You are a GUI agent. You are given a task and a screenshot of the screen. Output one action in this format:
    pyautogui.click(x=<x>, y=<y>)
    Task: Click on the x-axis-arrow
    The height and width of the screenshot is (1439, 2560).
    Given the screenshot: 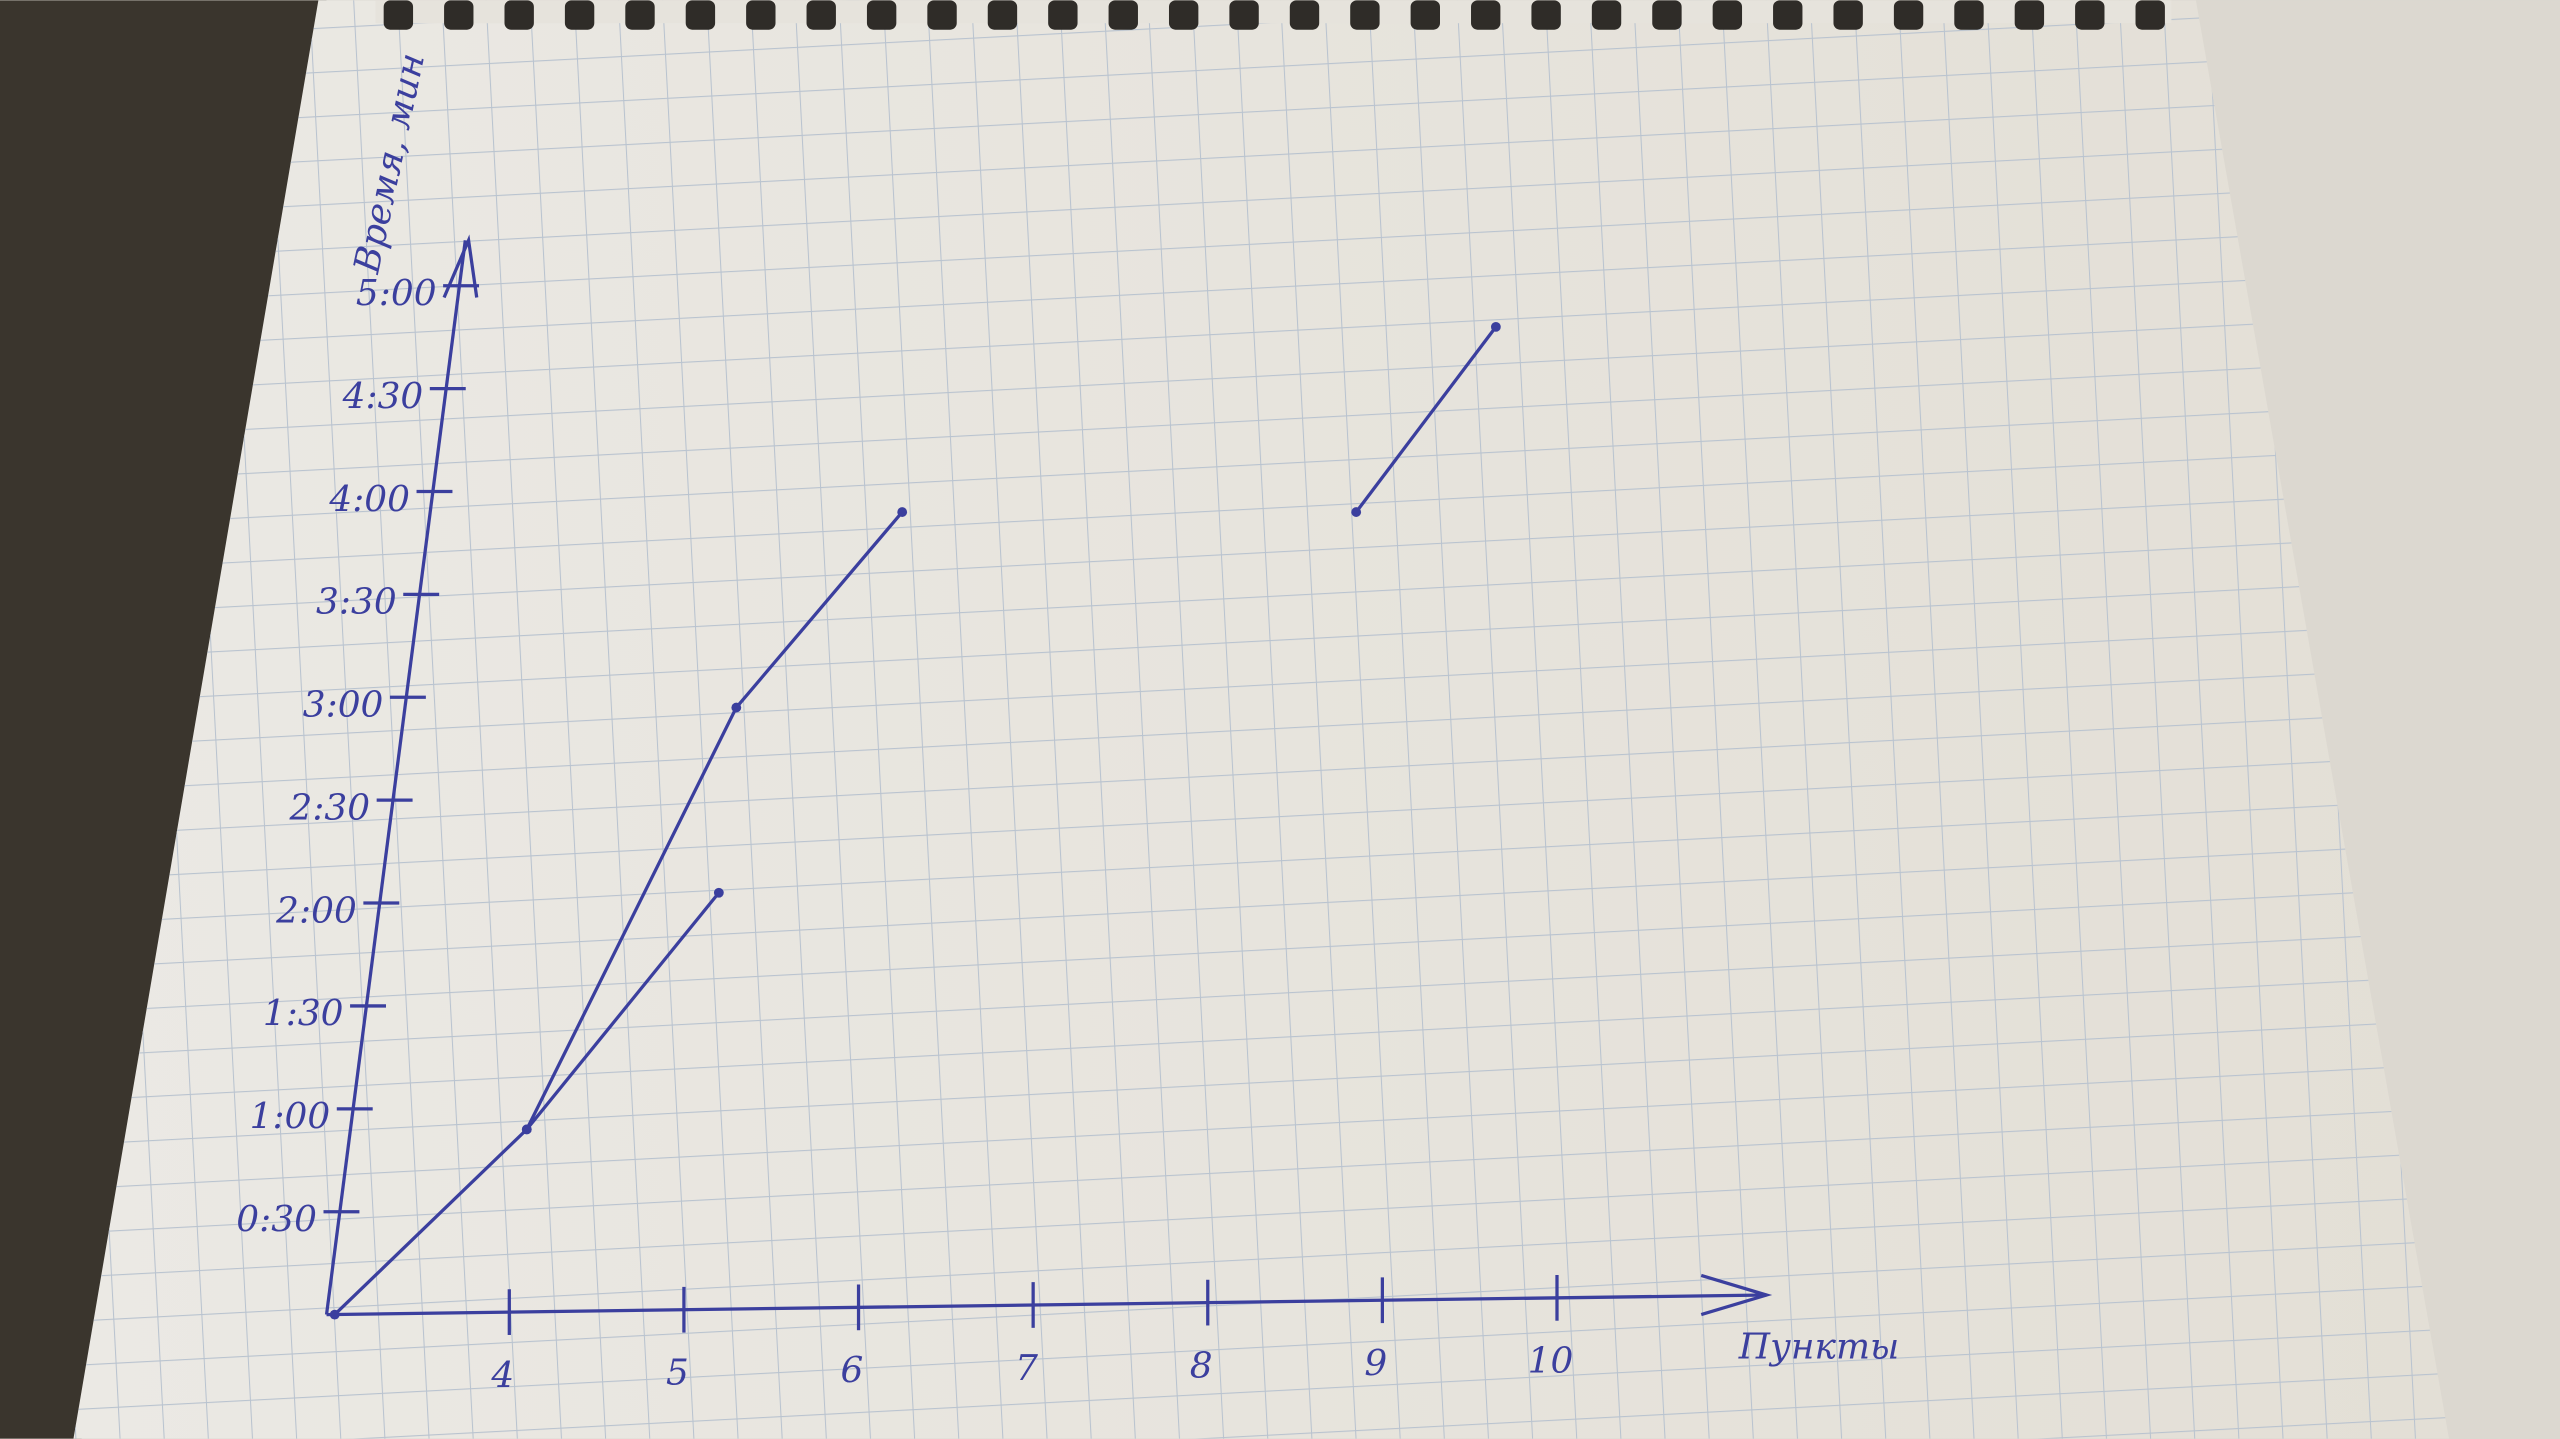 What is the action you would take?
    pyautogui.click(x=1736, y=1295)
    